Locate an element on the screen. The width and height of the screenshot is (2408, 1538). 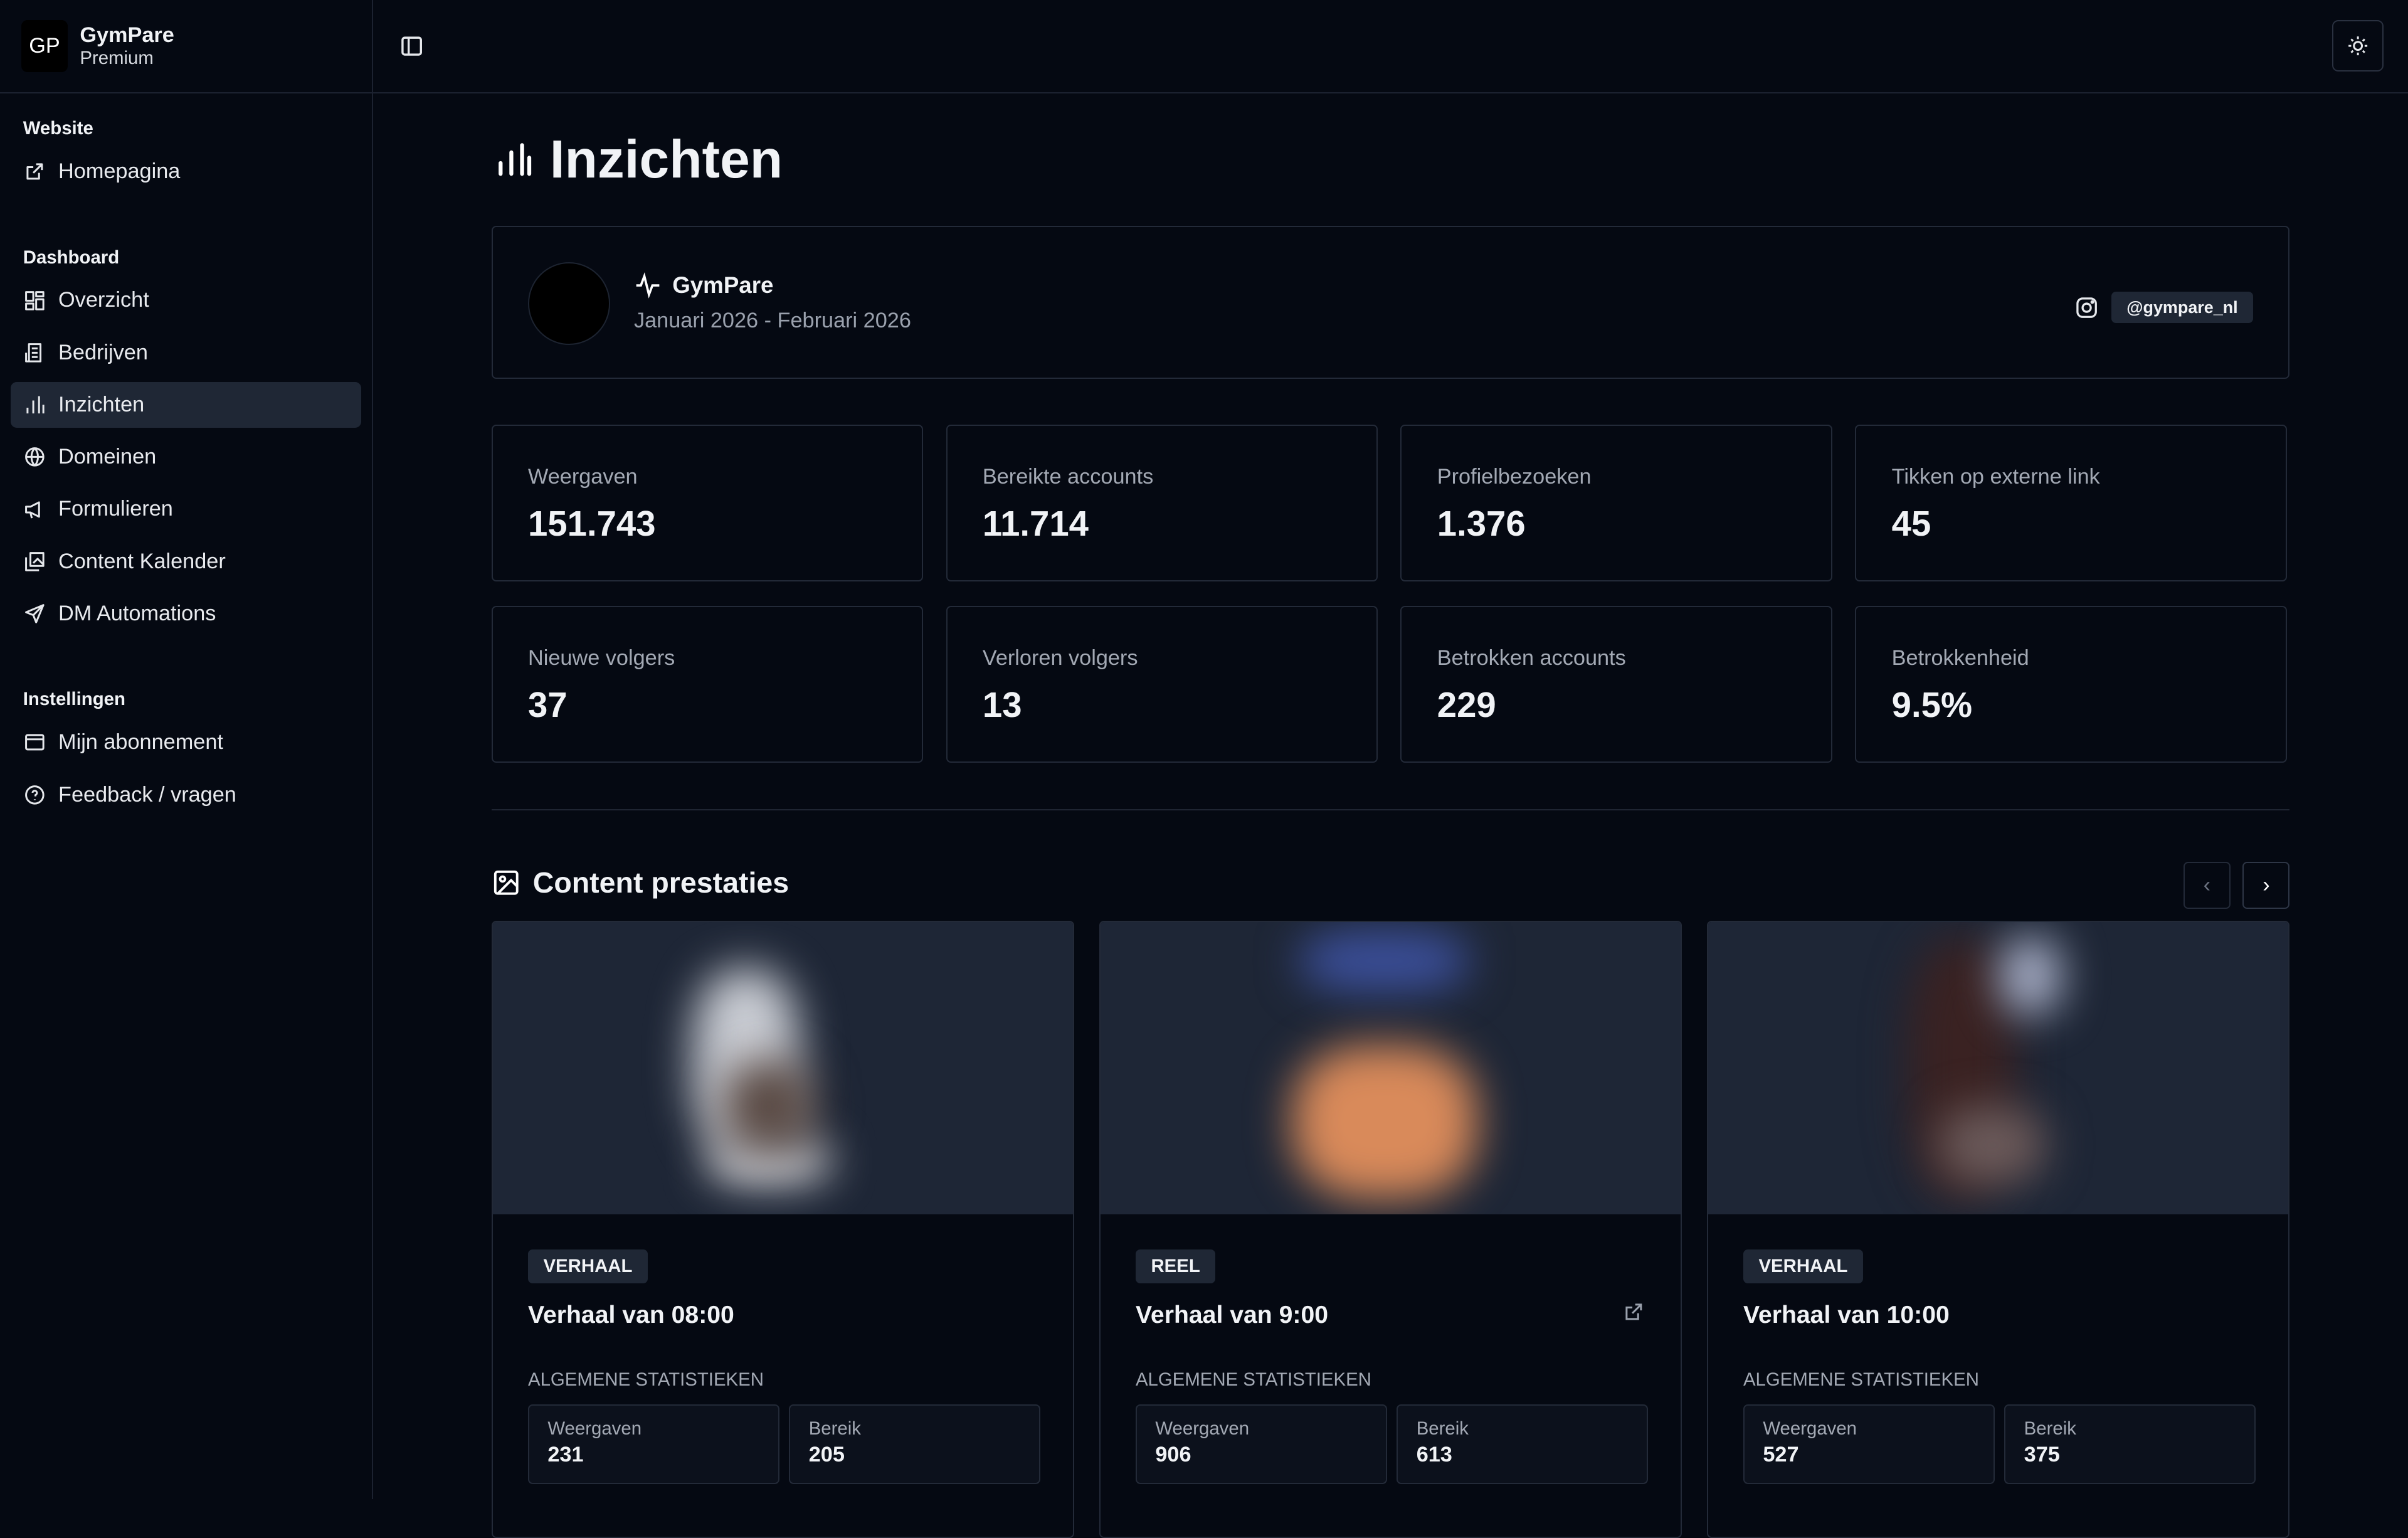
content-title: Content prestaties is located at coordinates (660, 883).